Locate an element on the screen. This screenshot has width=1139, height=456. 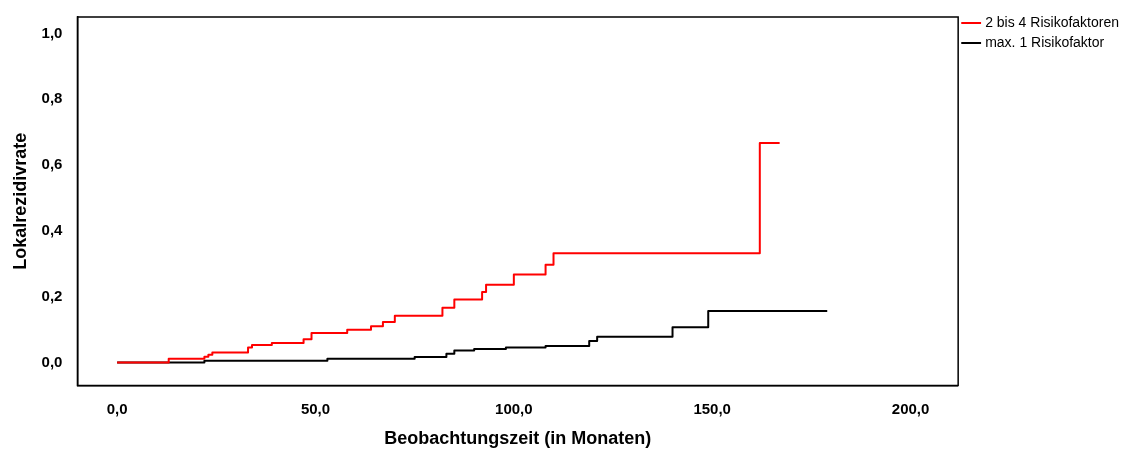
y-tick-label: 0,0 is located at coordinates (52, 361).